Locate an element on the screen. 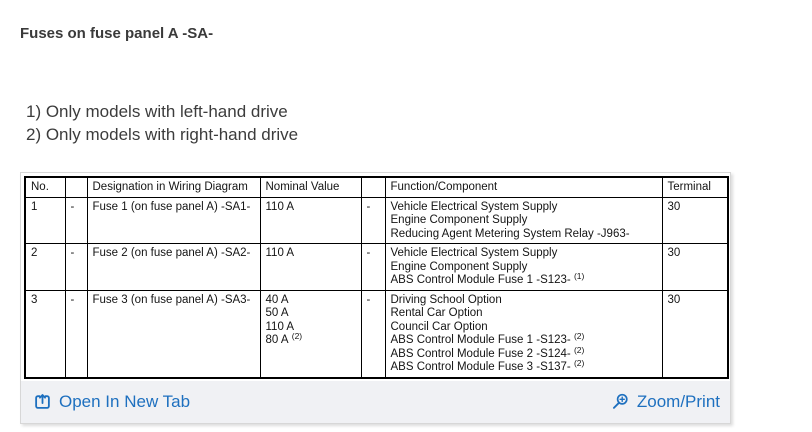 Image resolution: width=812 pixels, height=432 pixels. header-terminal: Terminal is located at coordinates (695, 187).